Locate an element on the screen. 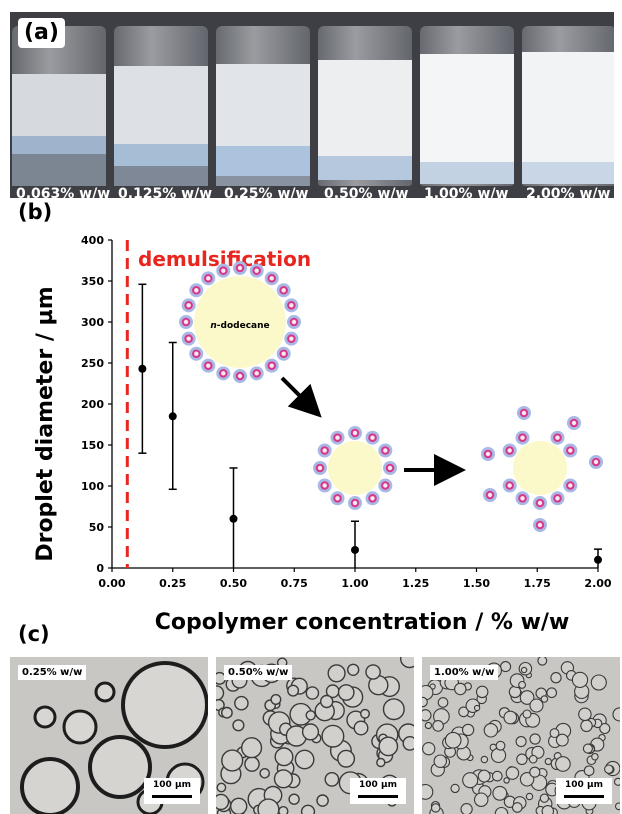  scale-bar-1: 100 µm is located at coordinates (172, 791).